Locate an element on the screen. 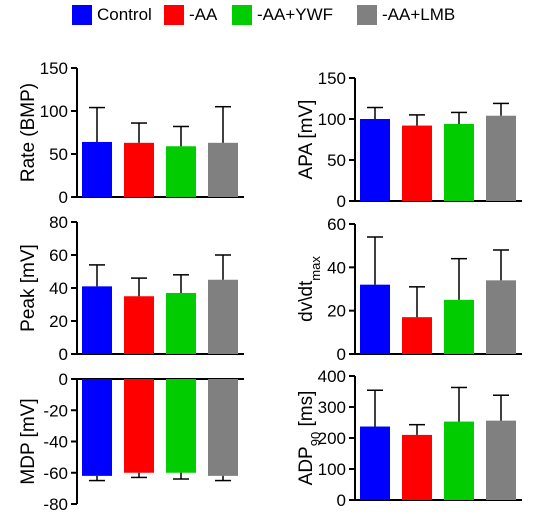  legend-item-control: Control is located at coordinates (112, 15).